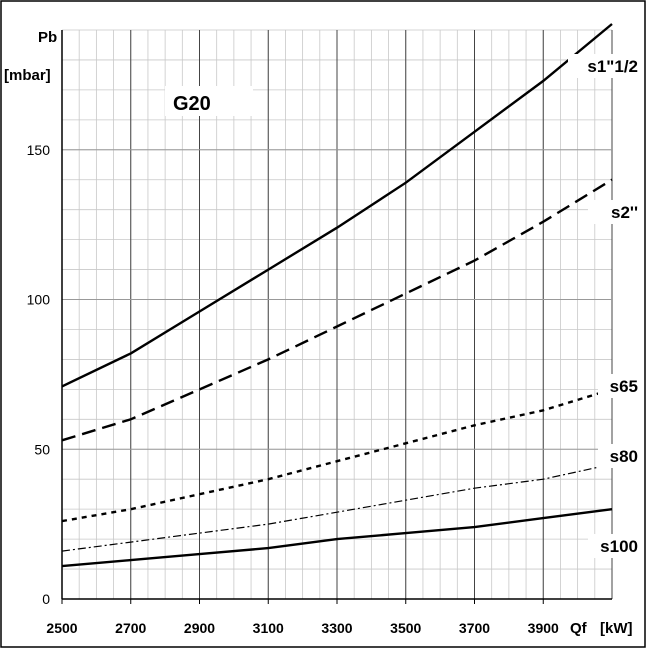  What do you see at coordinates (47, 37) in the screenshot?
I see `y-unit-label: Pb` at bounding box center [47, 37].